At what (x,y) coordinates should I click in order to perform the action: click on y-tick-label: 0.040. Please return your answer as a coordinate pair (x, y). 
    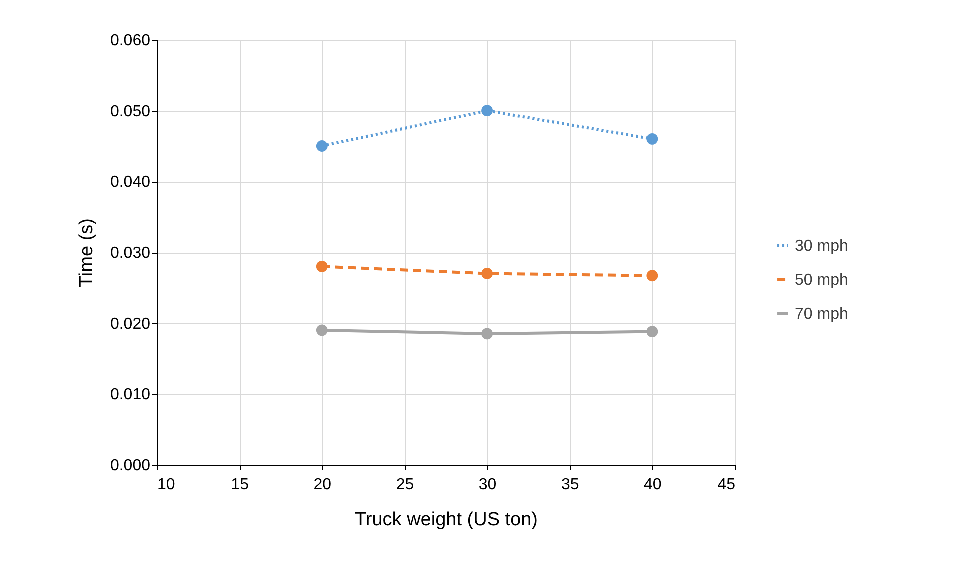
    Looking at the image, I should click on (130, 183).